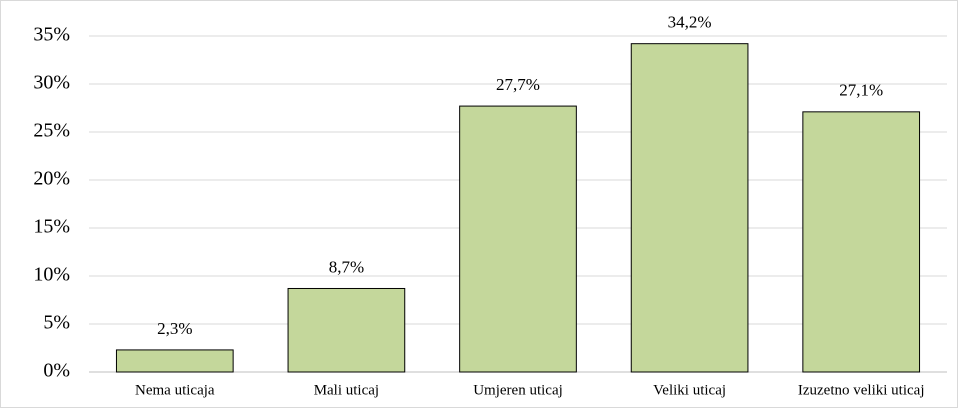  What do you see at coordinates (51, 35) in the screenshot?
I see `y-tick-label: 35%` at bounding box center [51, 35].